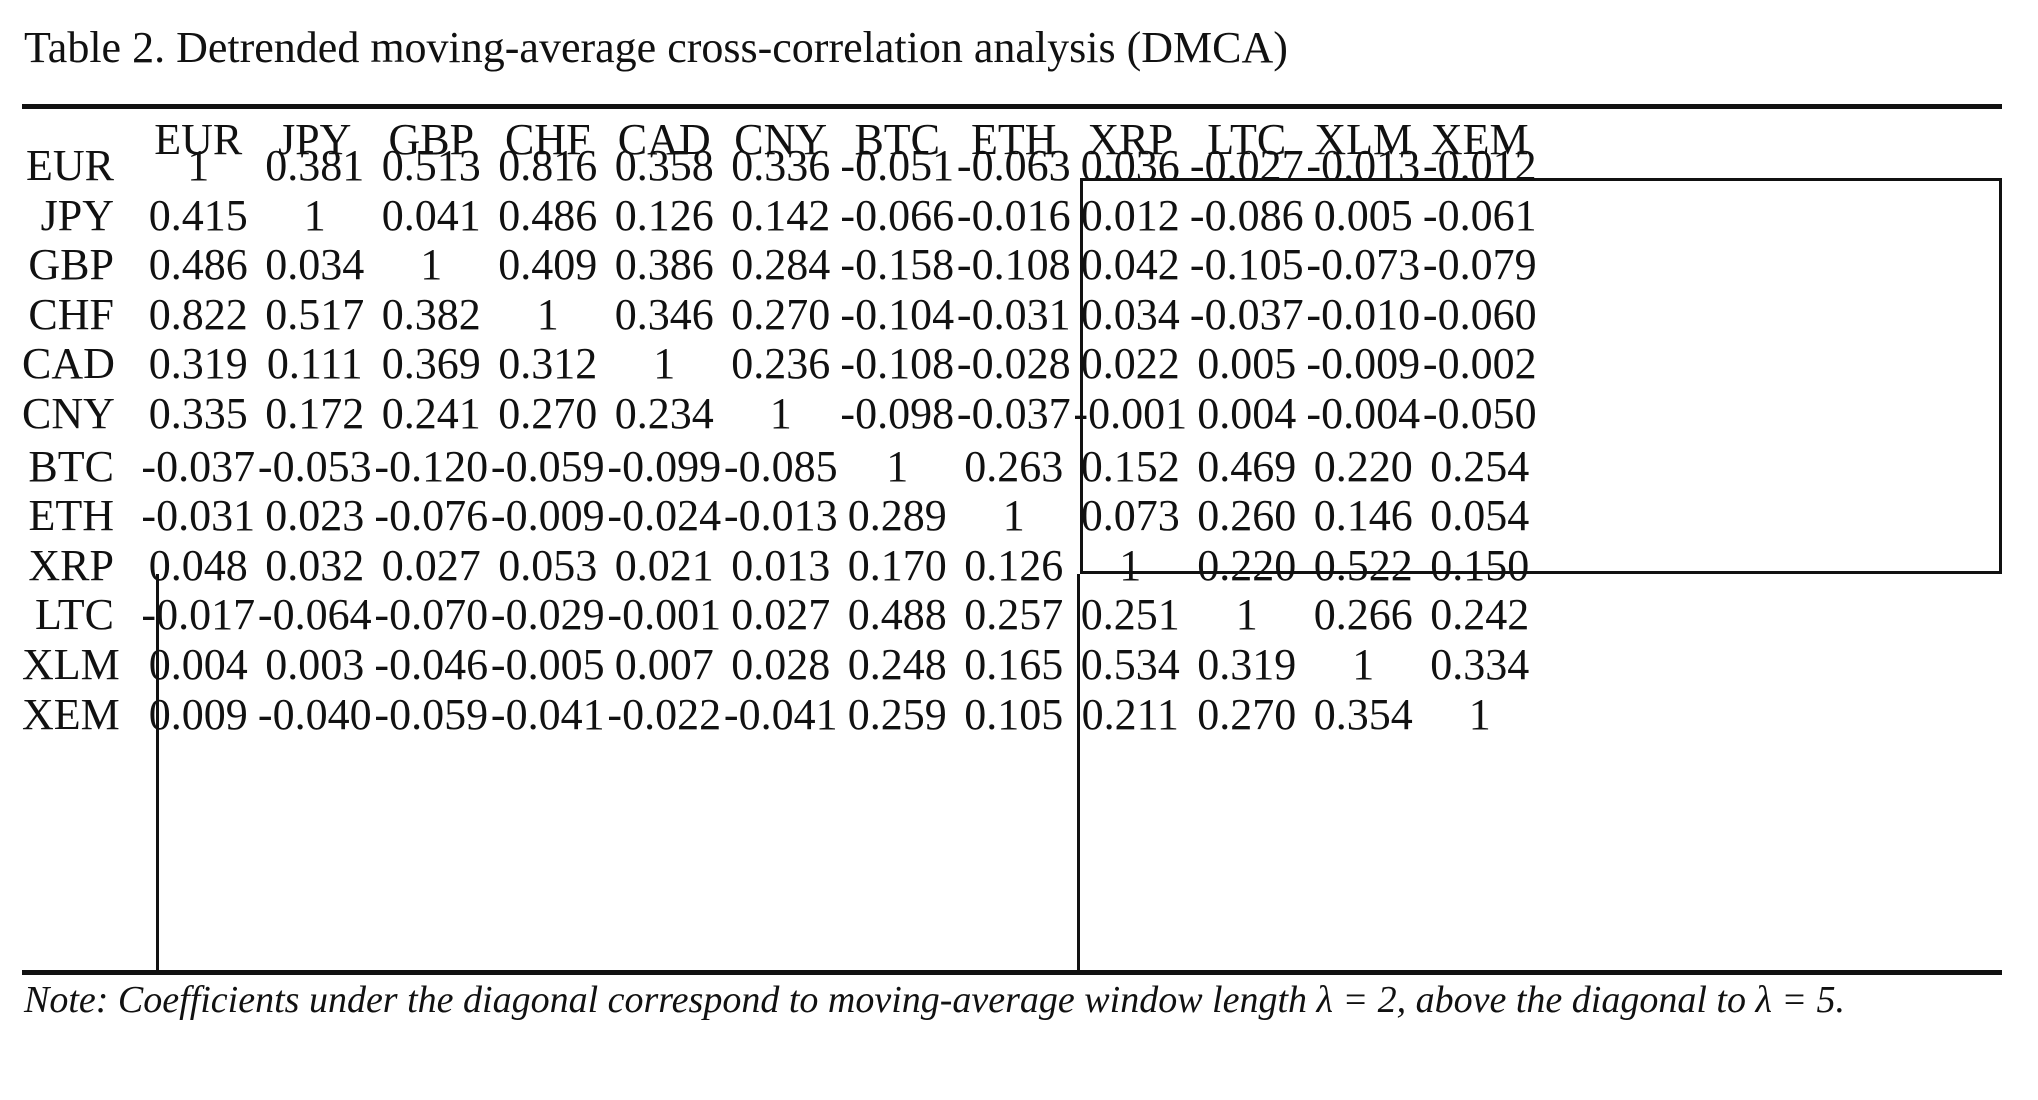  Describe the element at coordinates (1130, 314) in the screenshot. I see `table-cell: 0.034` at that location.